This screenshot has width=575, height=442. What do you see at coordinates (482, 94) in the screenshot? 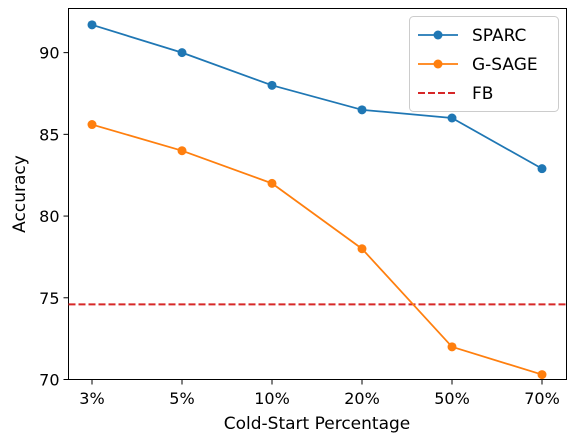
I see `legend-label-fb: FB` at bounding box center [482, 94].